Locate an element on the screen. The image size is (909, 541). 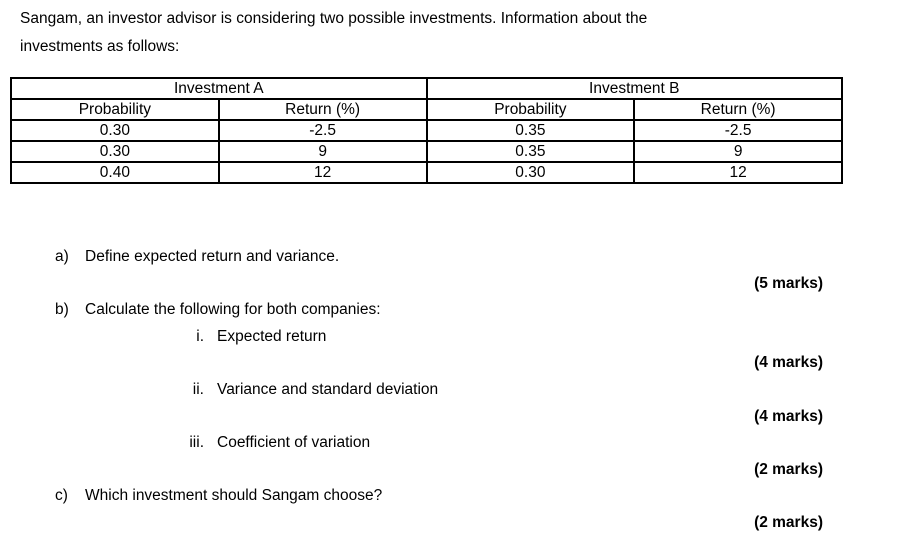
question-b-iii-label: iii. is located at coordinates (196, 443).